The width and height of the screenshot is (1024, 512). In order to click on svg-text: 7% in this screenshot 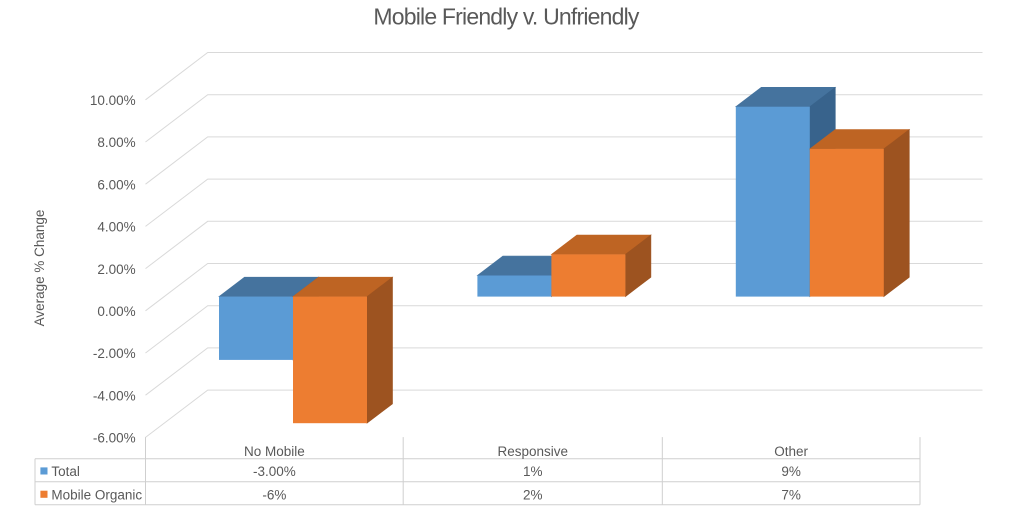, I will do `click(791, 494)`.